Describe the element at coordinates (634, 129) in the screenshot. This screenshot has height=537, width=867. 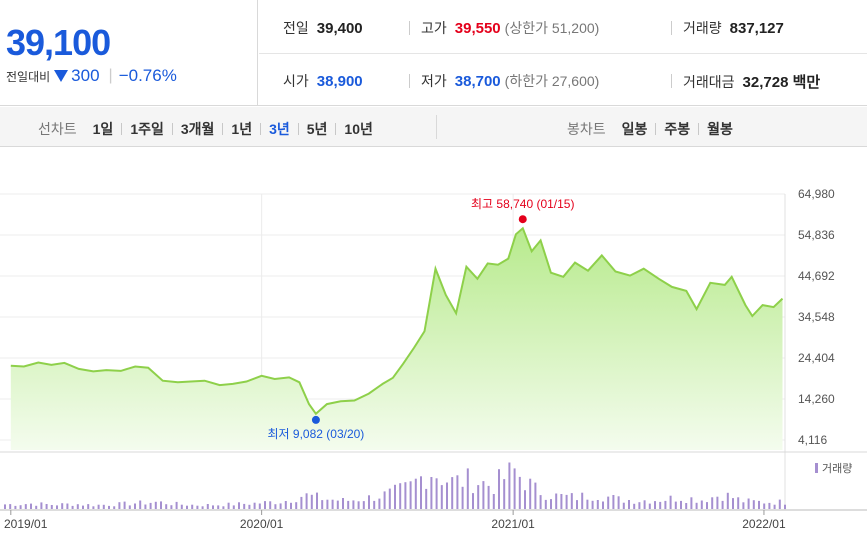
I see `daily-candle-button: 일봉` at that location.